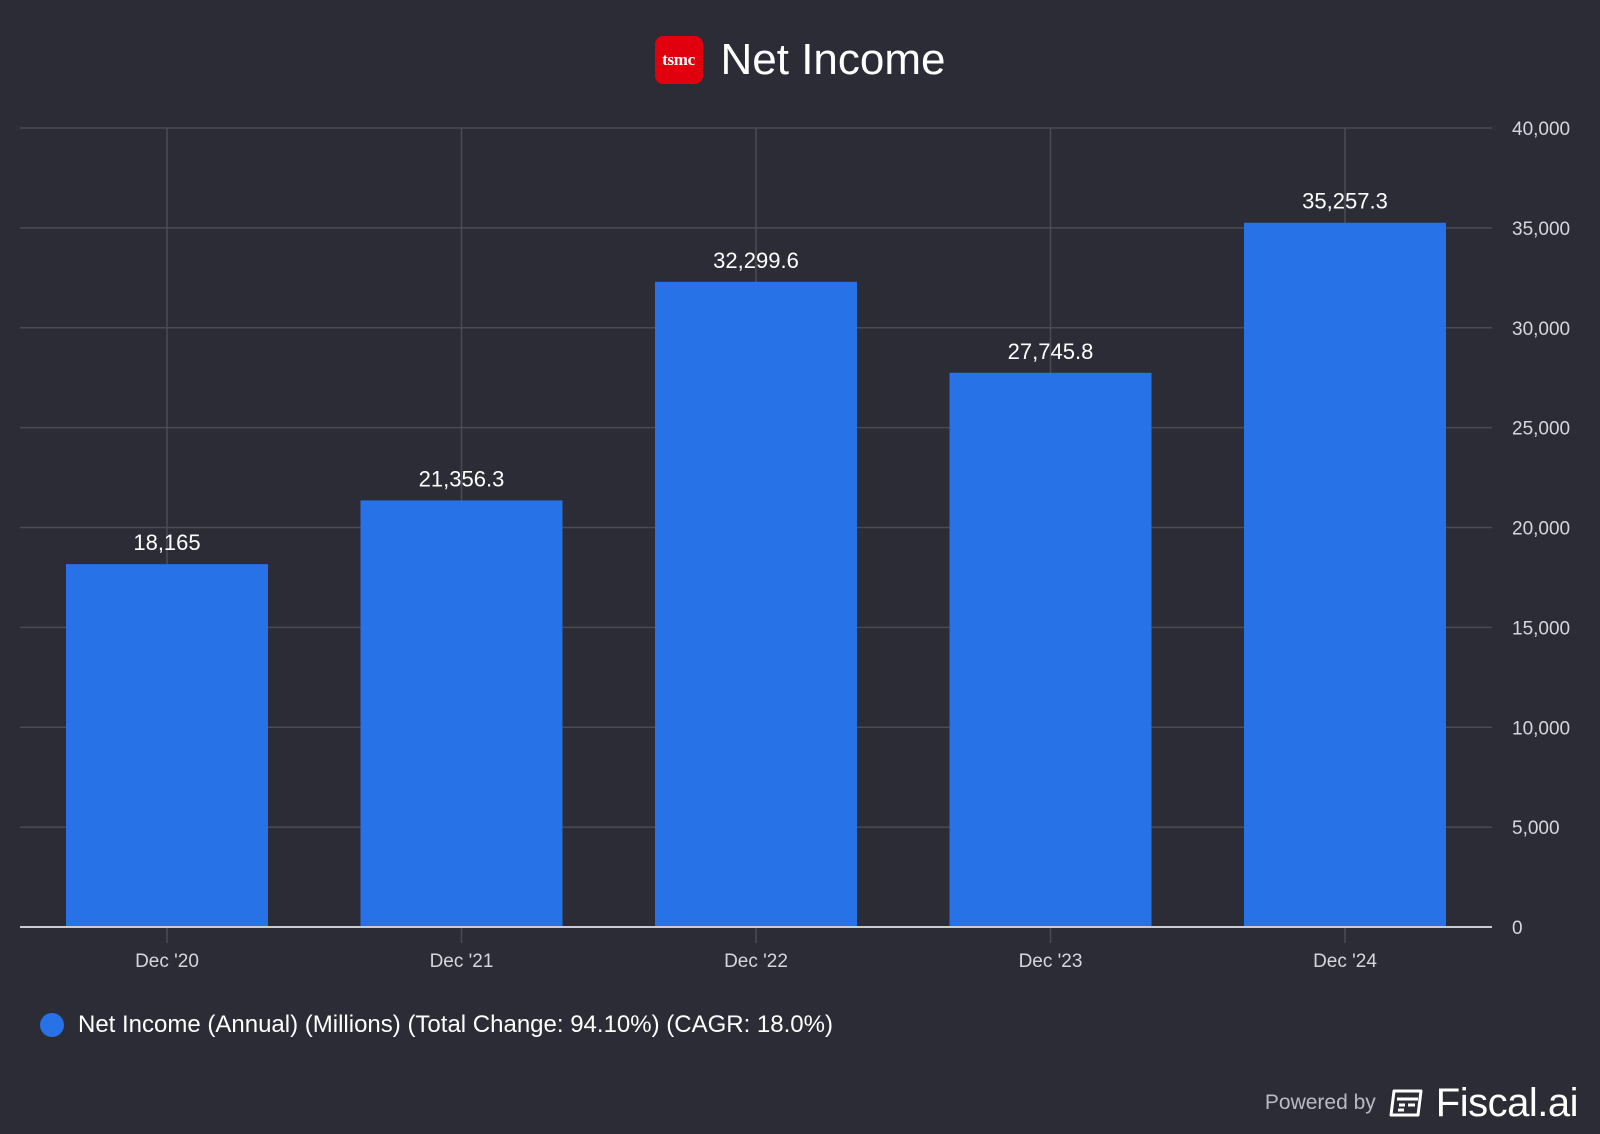 Image resolution: width=1600 pixels, height=1134 pixels. Describe the element at coordinates (756, 260) in the screenshot. I see `bar-value-label: 32,299.6` at that location.